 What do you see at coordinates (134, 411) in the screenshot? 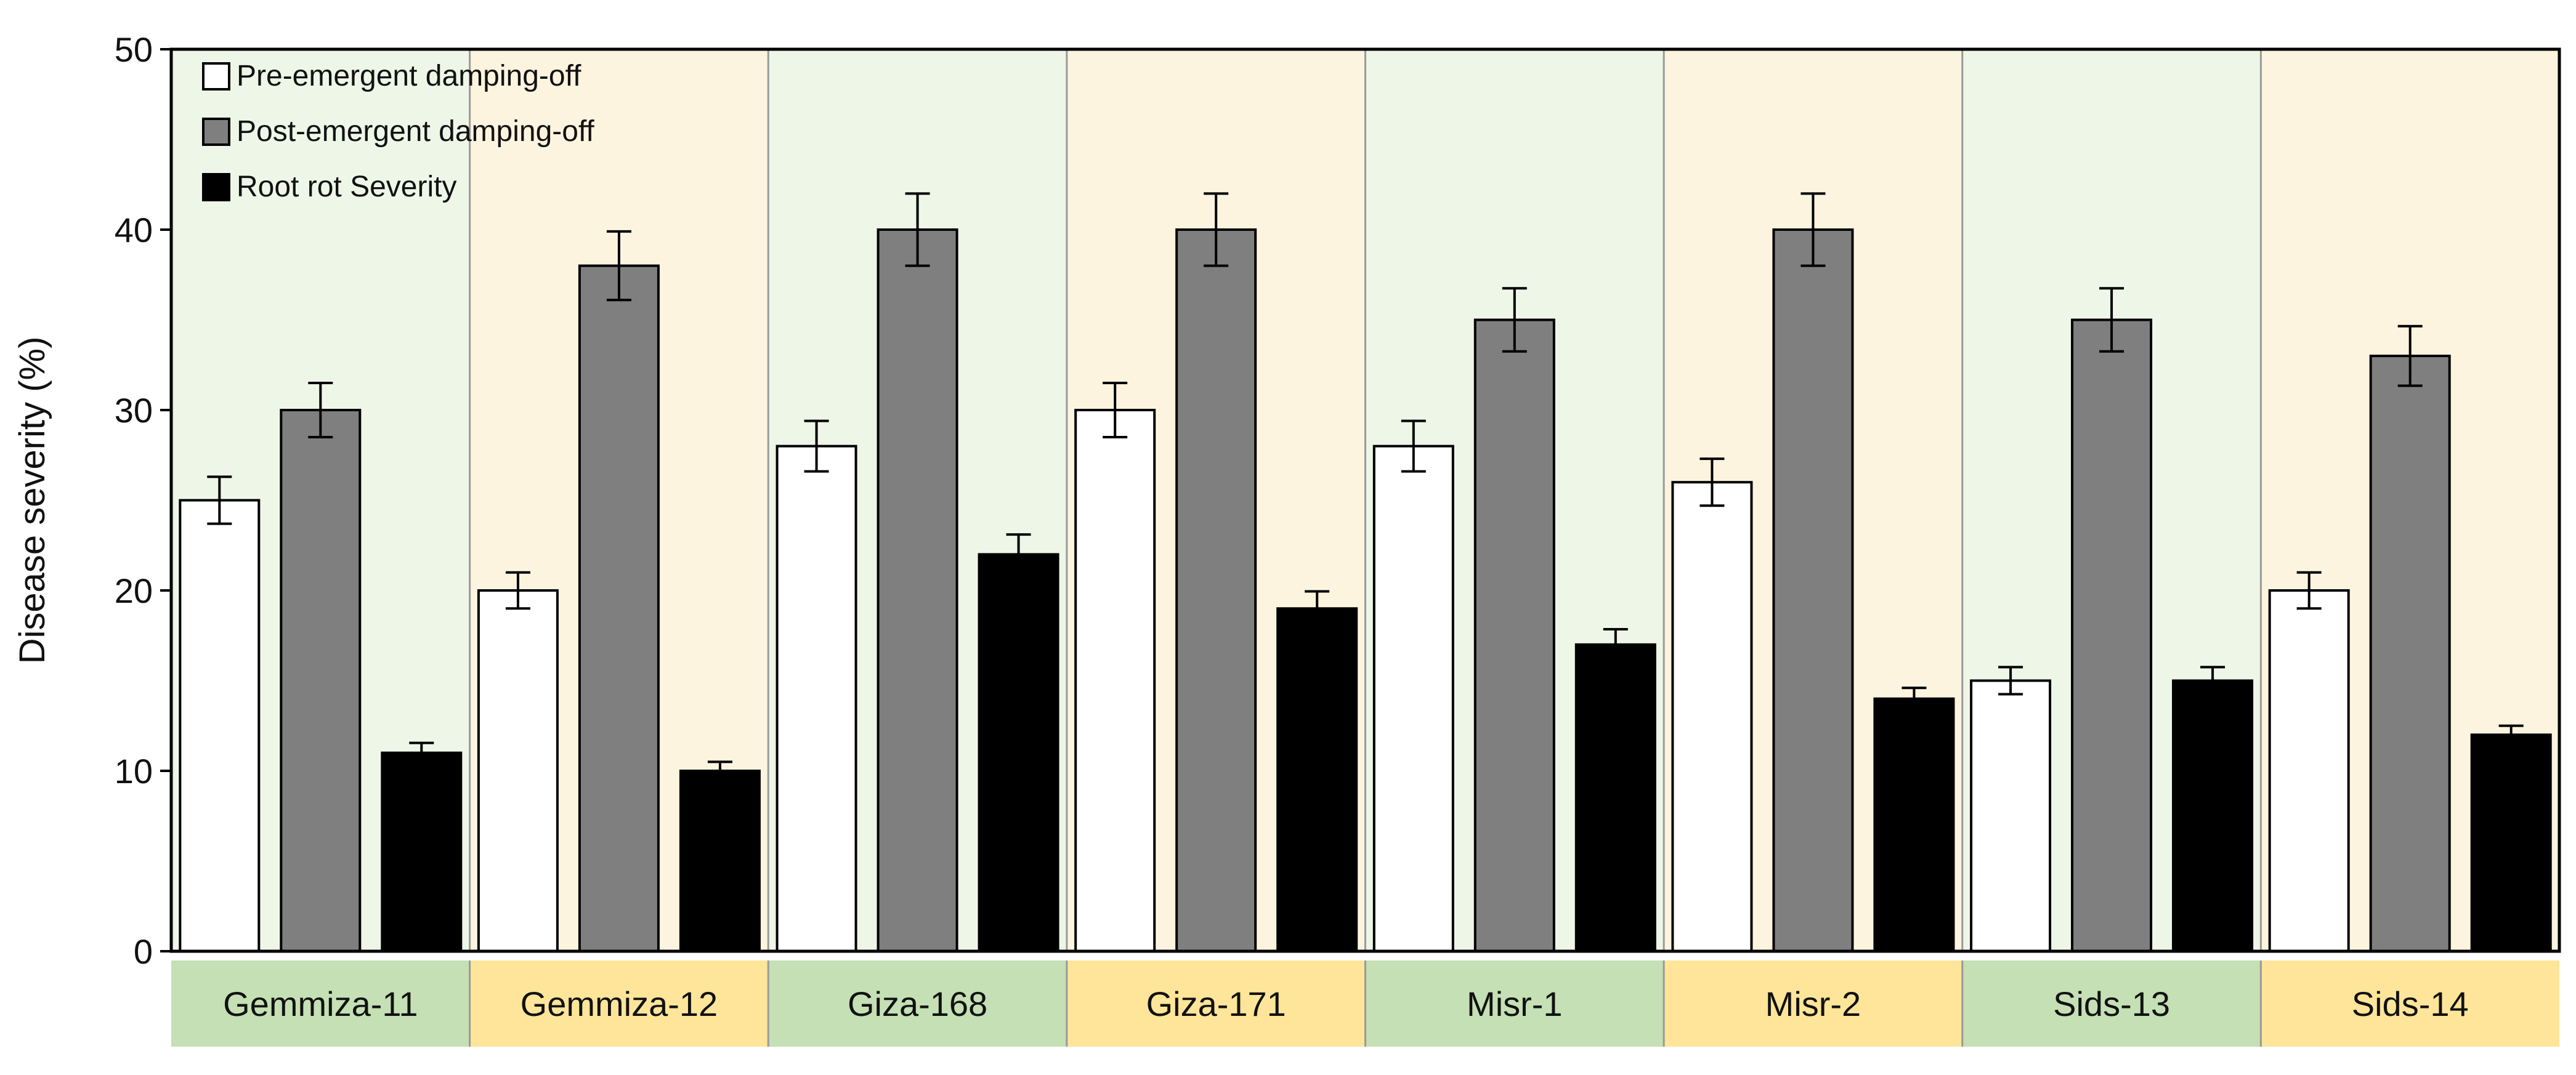
I see `y-tick-label: 30` at bounding box center [134, 411].